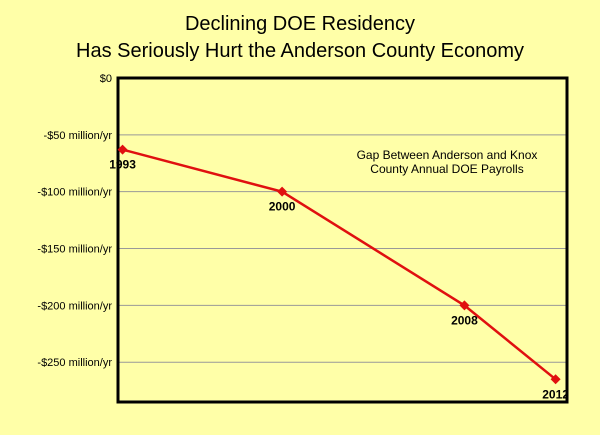 The height and width of the screenshot is (435, 600). Describe the element at coordinates (74, 193) in the screenshot. I see `y-tick-label: -$100 million/yr` at that location.